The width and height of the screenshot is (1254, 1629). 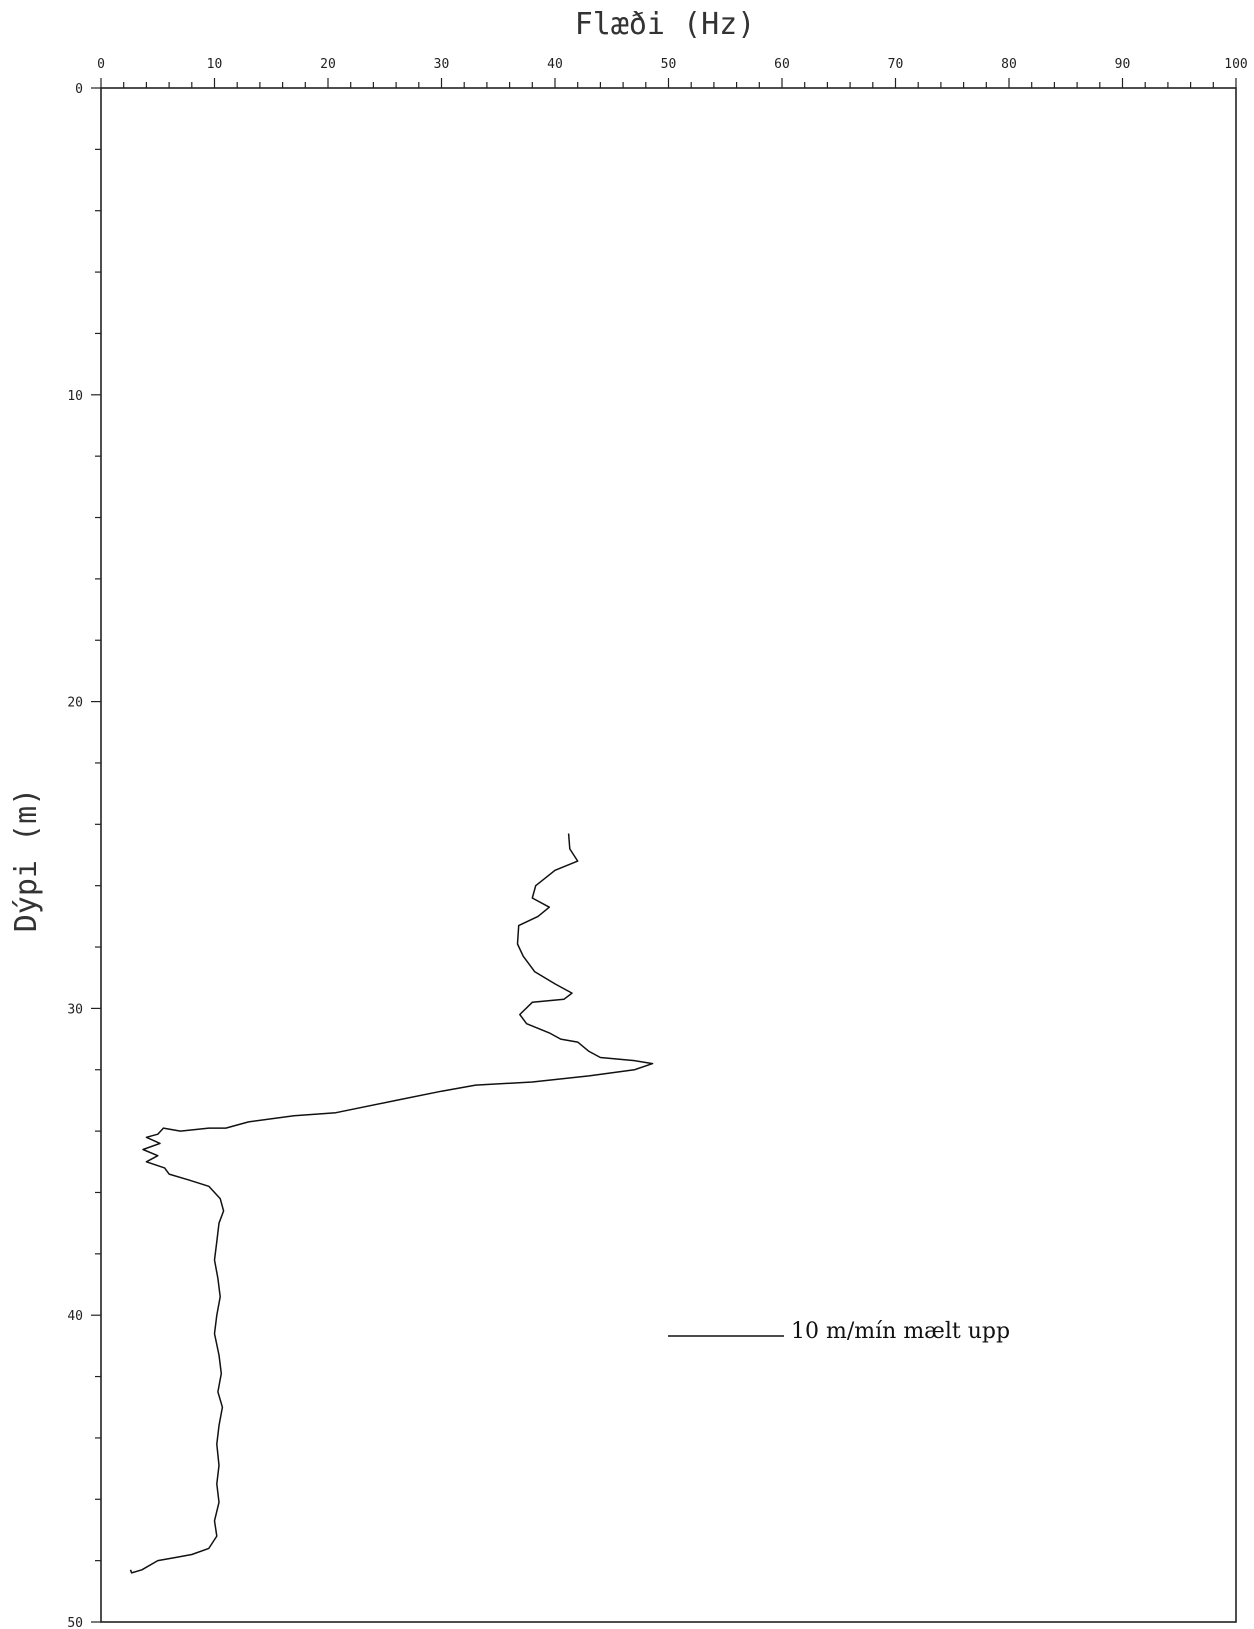 I want to click on x-tick-label: 0, so click(x=101, y=64).